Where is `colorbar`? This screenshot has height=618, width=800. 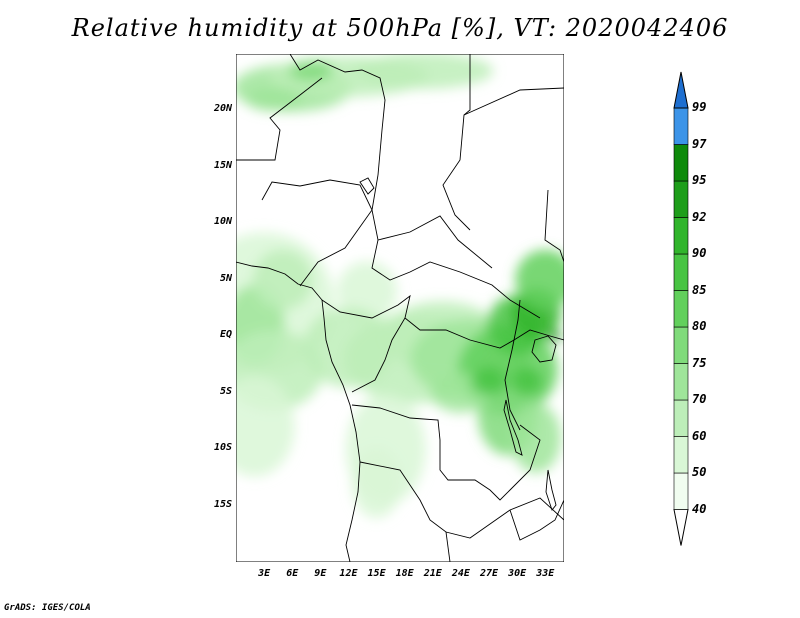
colorbar is located at coordinates (681, 308).